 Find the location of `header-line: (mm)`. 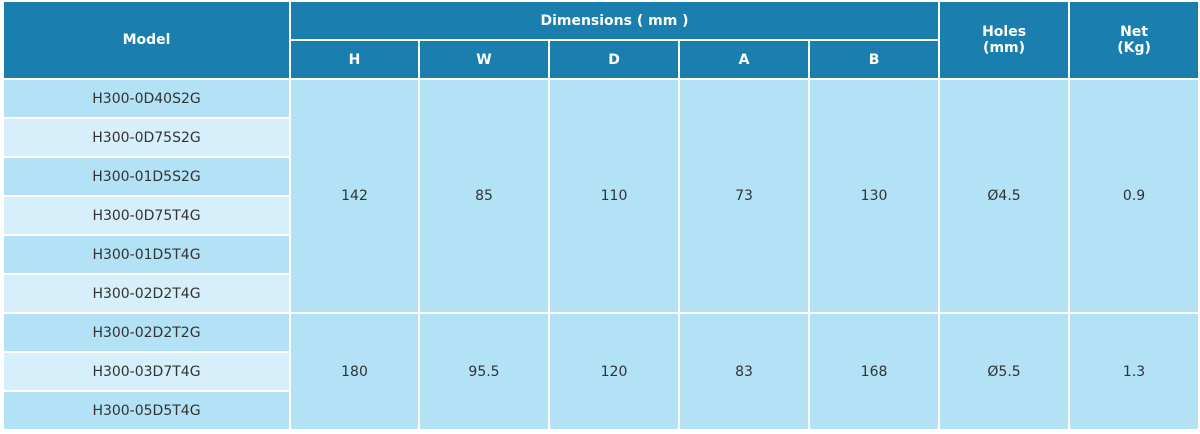

header-line: (mm) is located at coordinates (1004, 48).